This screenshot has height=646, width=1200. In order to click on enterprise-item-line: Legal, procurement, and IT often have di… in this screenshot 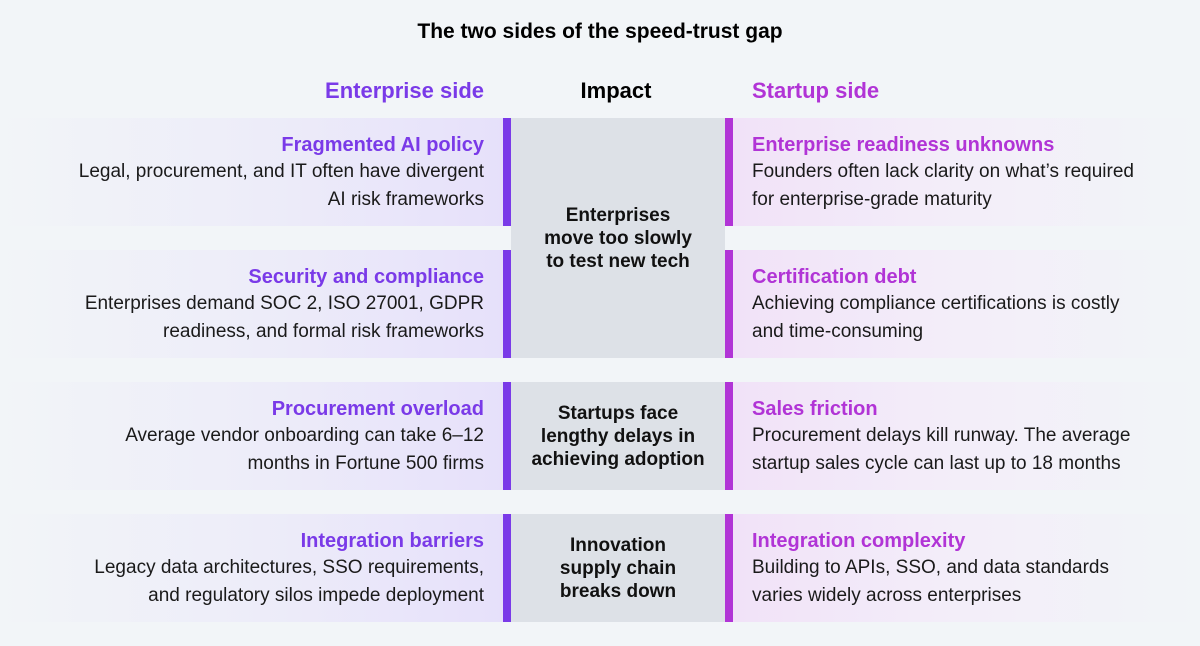, I will do `click(281, 171)`.